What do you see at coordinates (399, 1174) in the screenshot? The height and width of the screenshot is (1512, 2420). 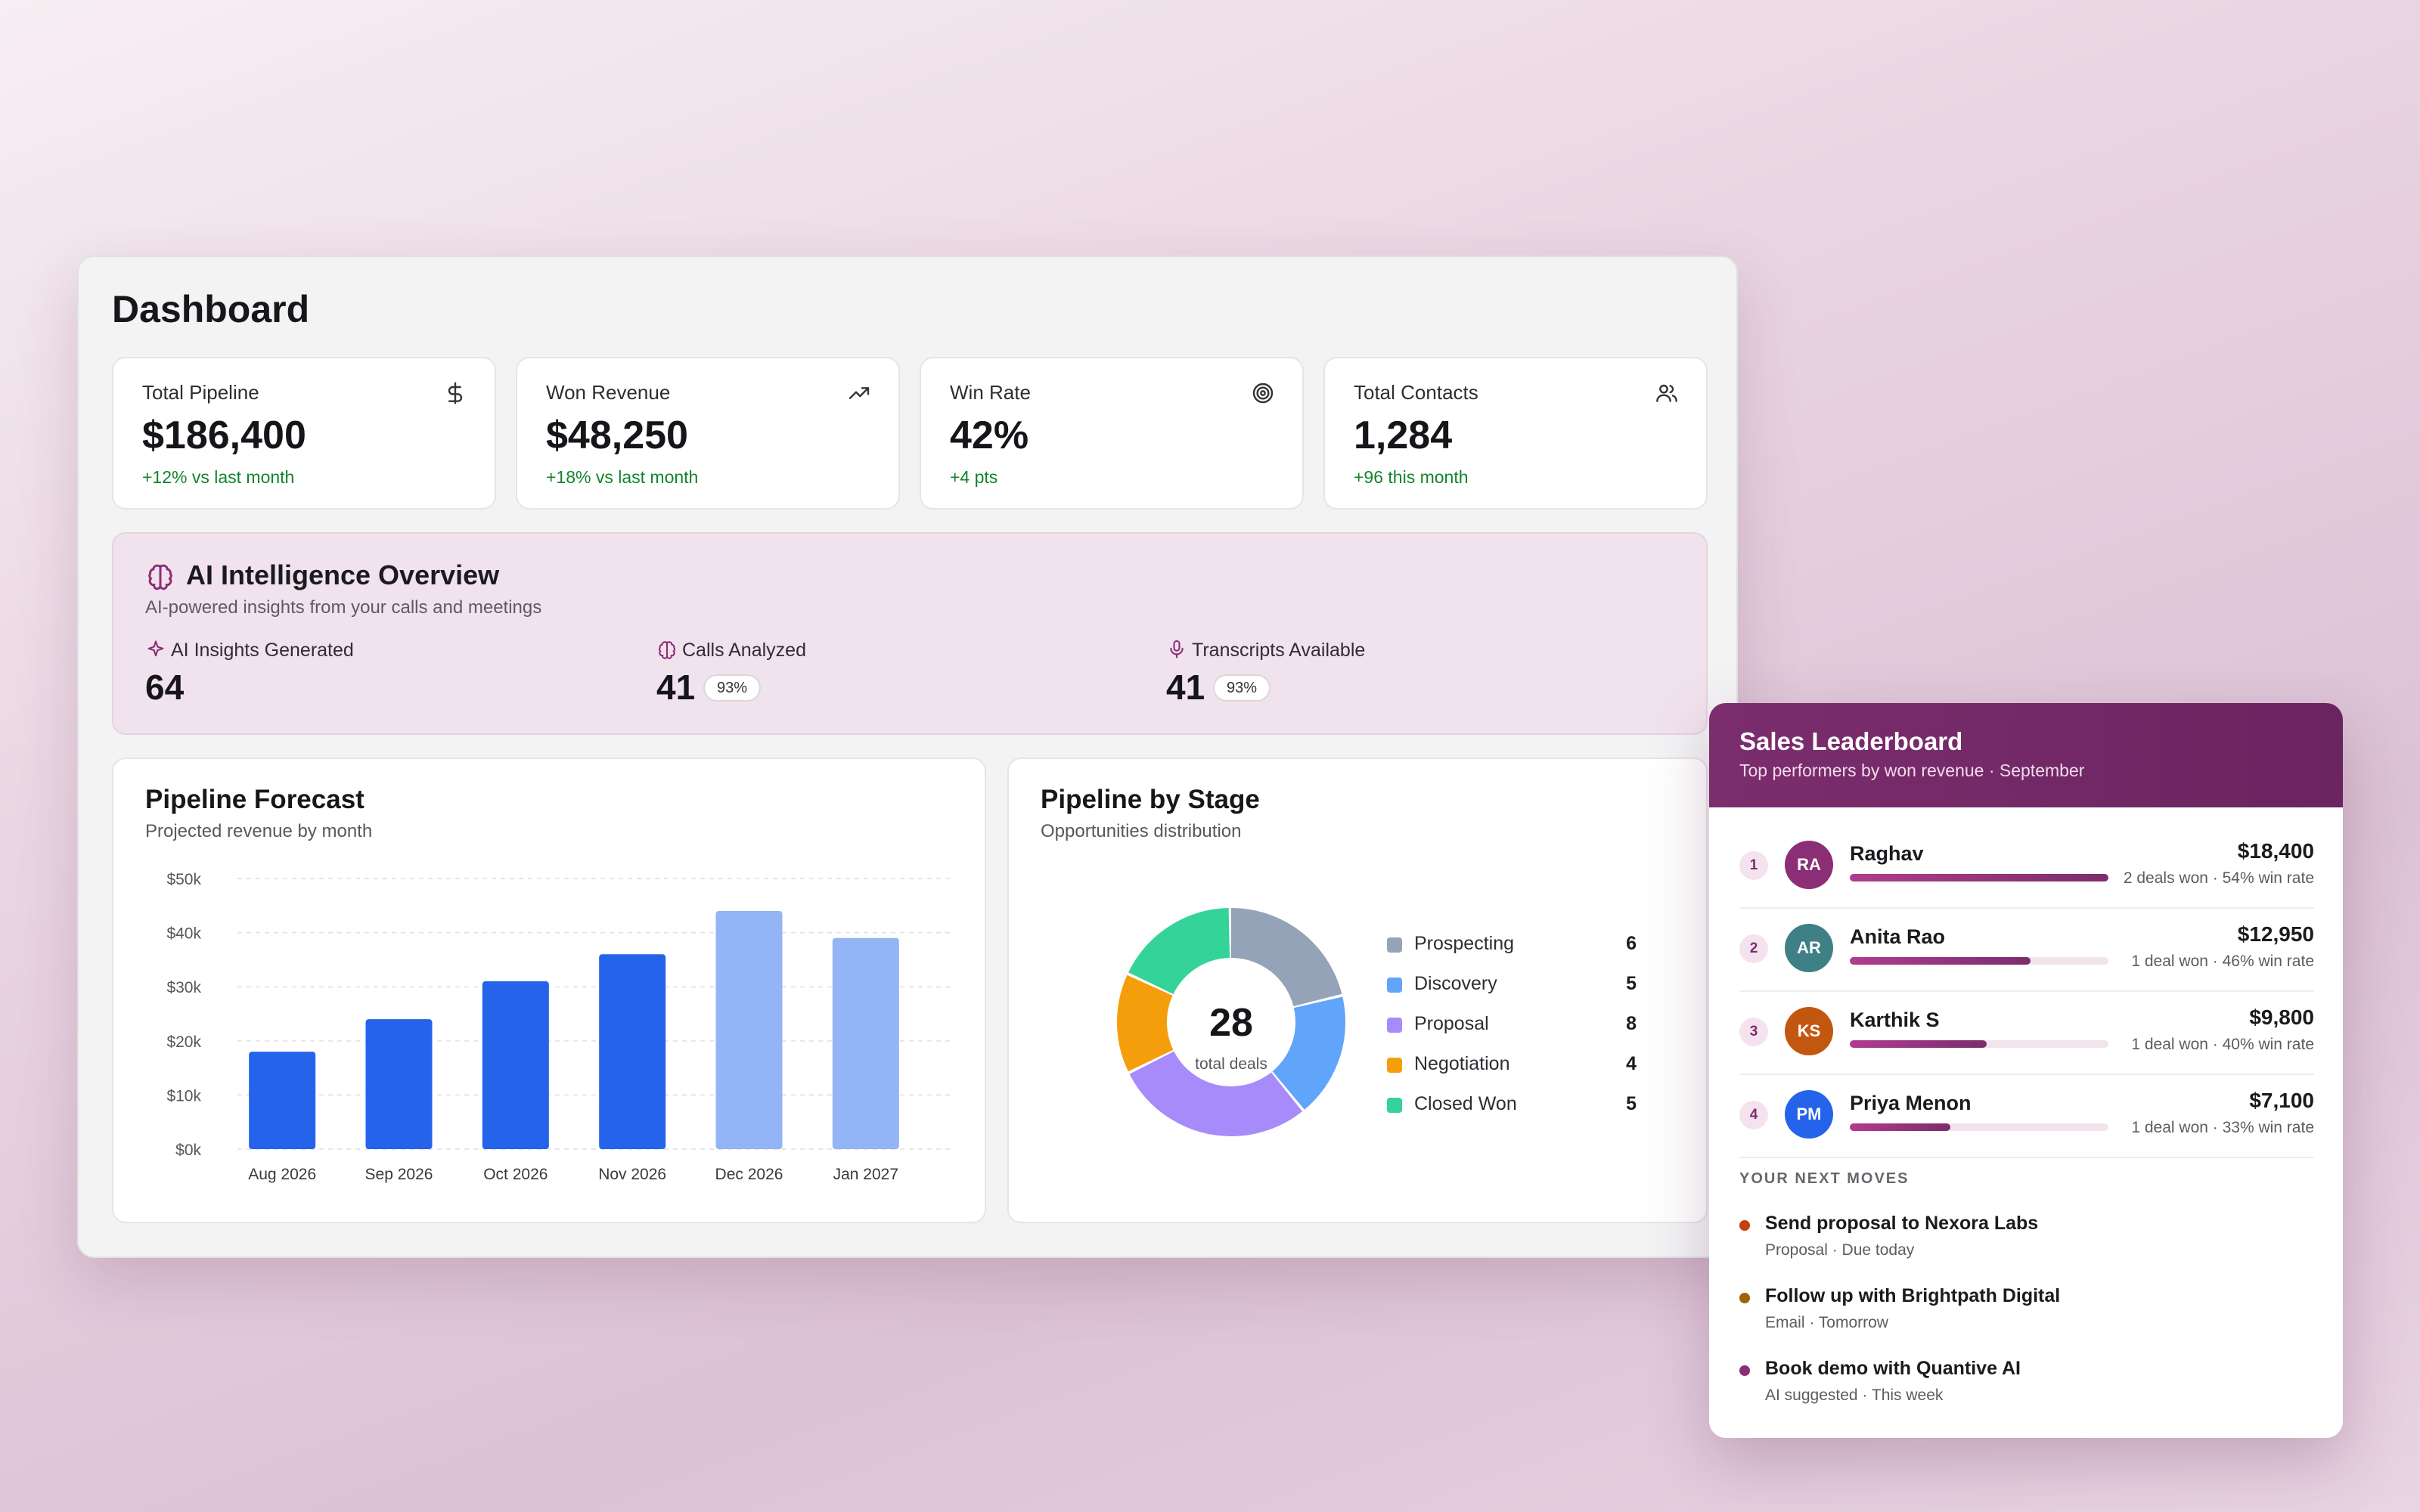 I see `x-tick-label: Sep 2026` at bounding box center [399, 1174].